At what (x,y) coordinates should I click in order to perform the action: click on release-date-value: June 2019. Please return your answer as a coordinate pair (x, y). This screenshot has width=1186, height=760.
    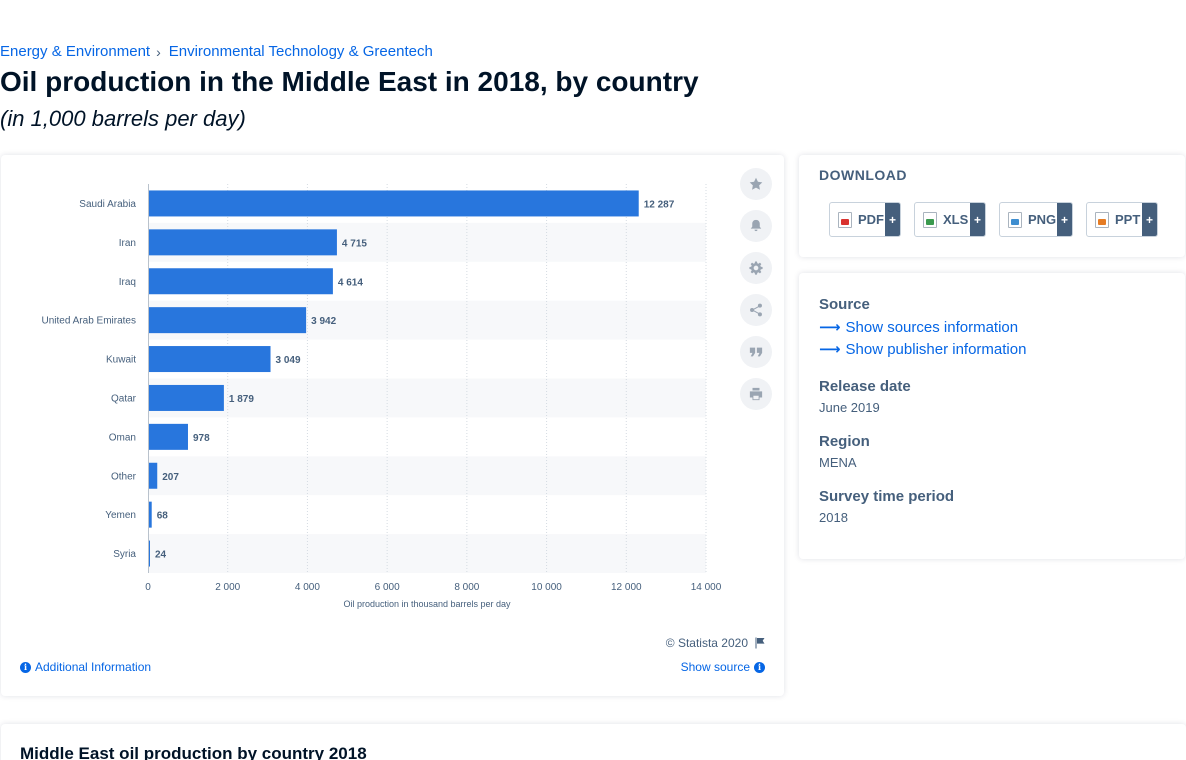
    Looking at the image, I should click on (849, 407).